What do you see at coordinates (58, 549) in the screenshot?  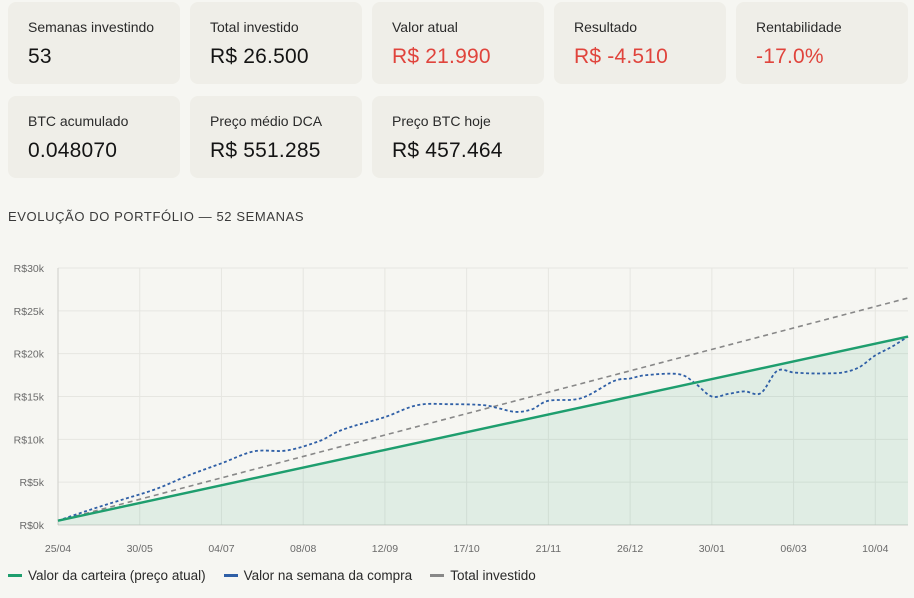 I see `x-tick-label: 25/04` at bounding box center [58, 549].